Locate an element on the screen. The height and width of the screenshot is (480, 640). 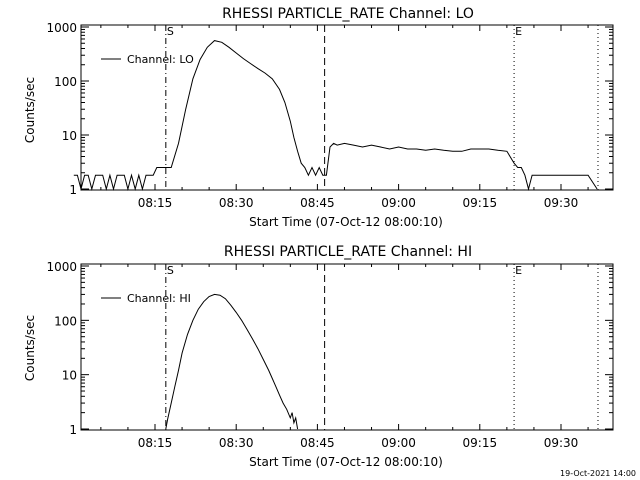
series-line is located at coordinates (232, 361).